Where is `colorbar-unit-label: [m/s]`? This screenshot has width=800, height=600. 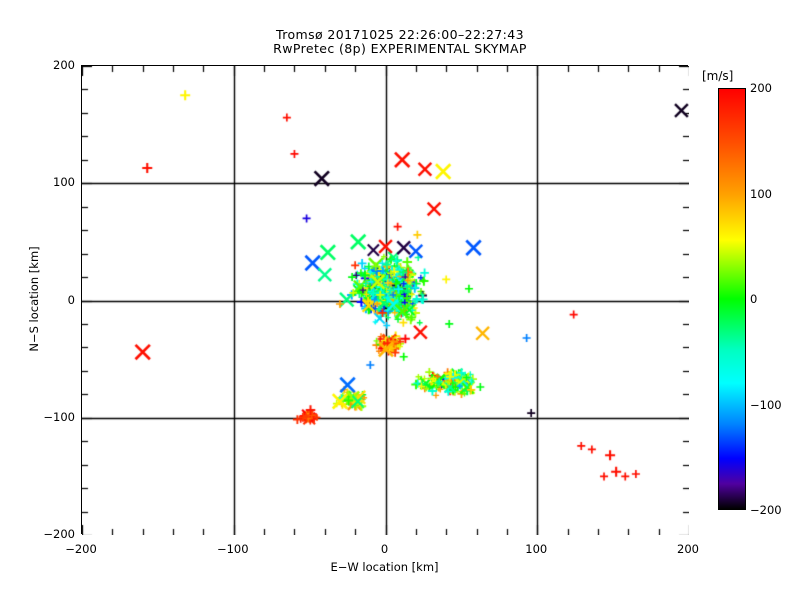
colorbar-unit-label: [m/s] is located at coordinates (718, 76).